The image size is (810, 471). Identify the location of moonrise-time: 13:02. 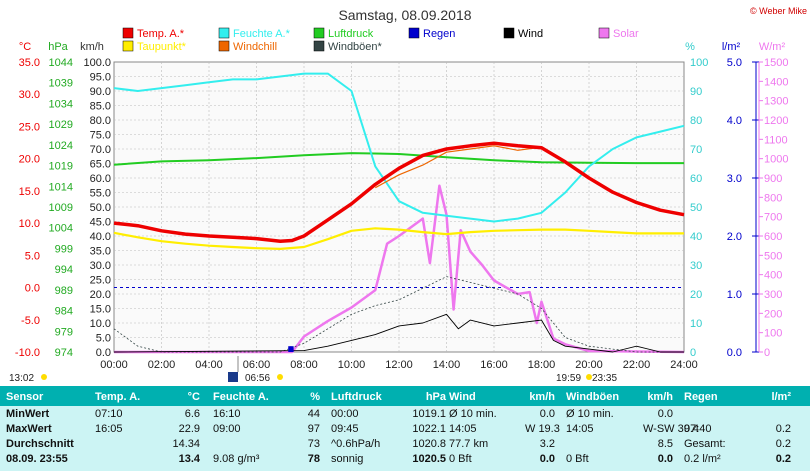
(21, 378).